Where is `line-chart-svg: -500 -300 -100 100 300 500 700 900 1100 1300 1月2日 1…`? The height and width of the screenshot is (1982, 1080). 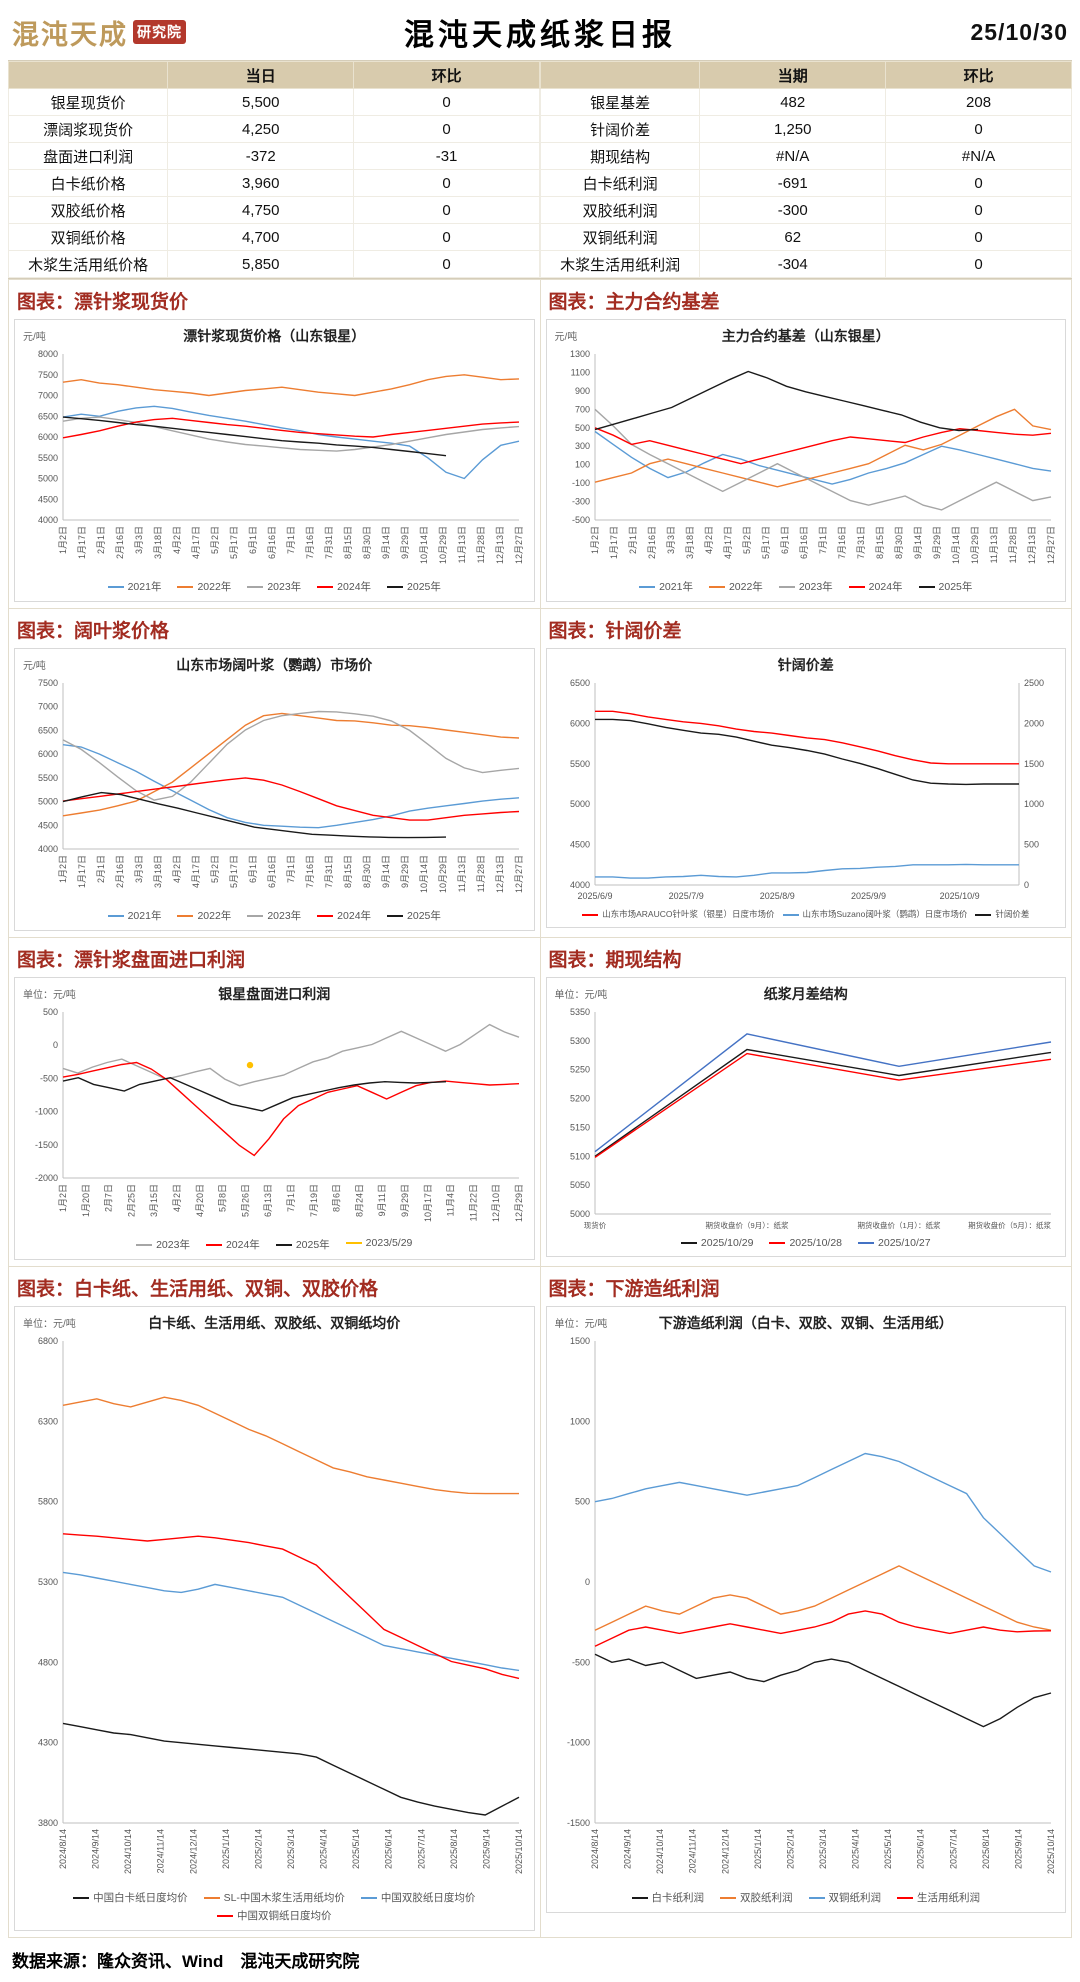 line-chart-svg: -500 -300 -100 100 300 500 700 900 1100 1300 1月2日 1… is located at coordinates (813, 456).